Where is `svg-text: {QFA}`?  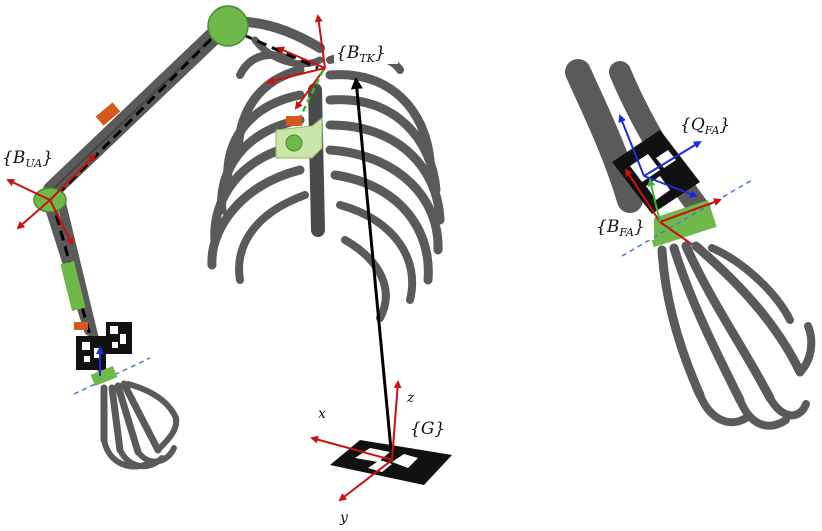
svg-text: {QFA} is located at coordinates (705, 126).